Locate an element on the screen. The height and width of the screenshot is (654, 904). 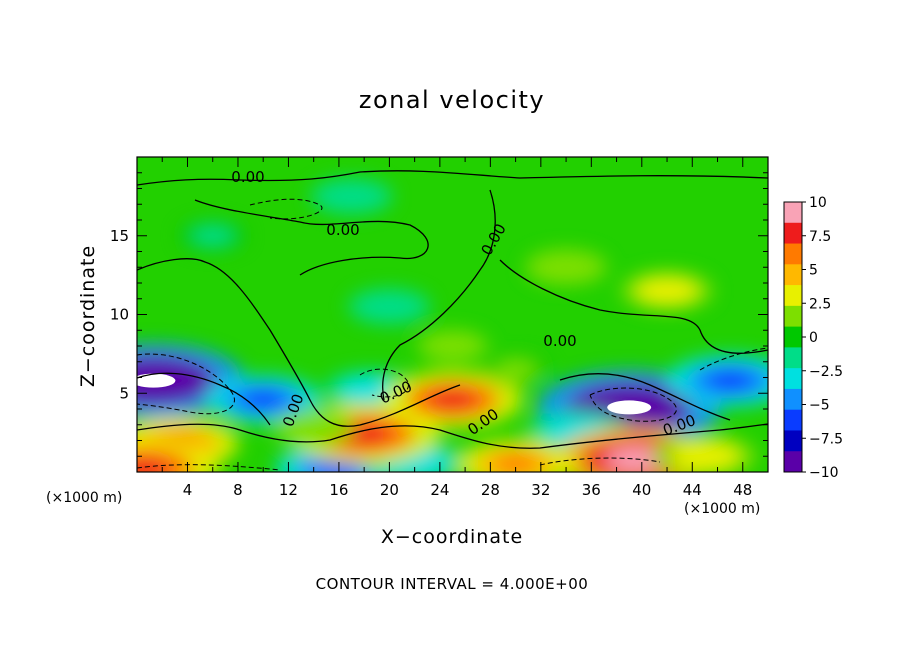
y-tick-label: 10 is located at coordinates (119, 315).